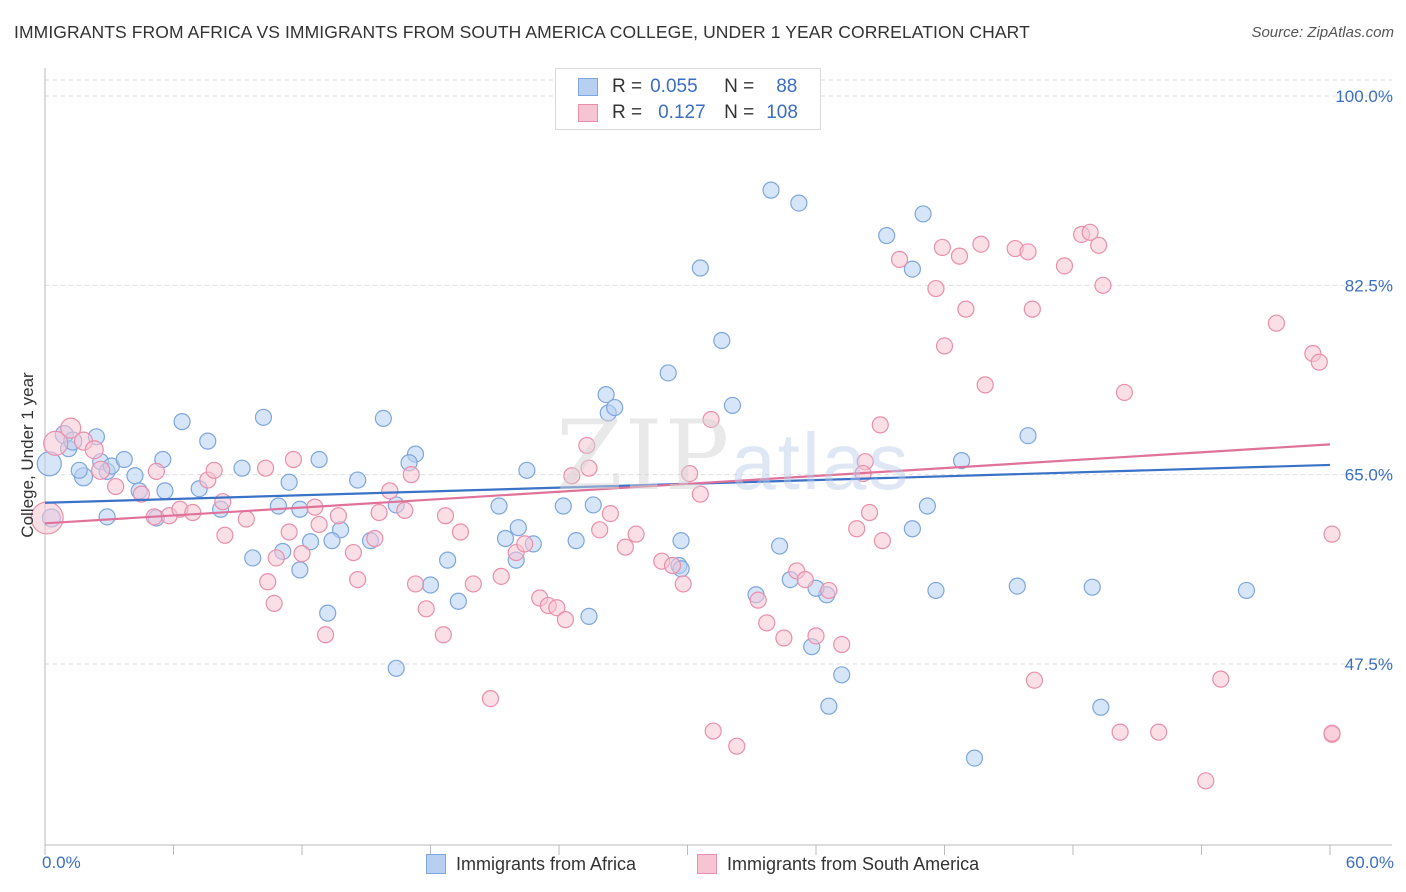 Image resolution: width=1406 pixels, height=892 pixels. I want to click on y-tick-label: 47.5%, so click(1369, 664).